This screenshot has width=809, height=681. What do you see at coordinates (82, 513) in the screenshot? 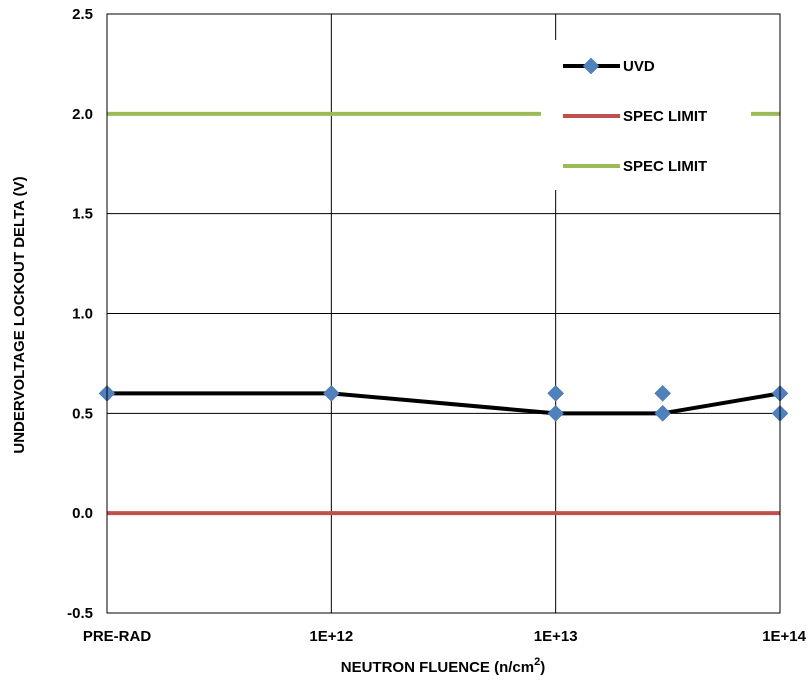
I see `y-tick-label: 0.0` at bounding box center [82, 513].